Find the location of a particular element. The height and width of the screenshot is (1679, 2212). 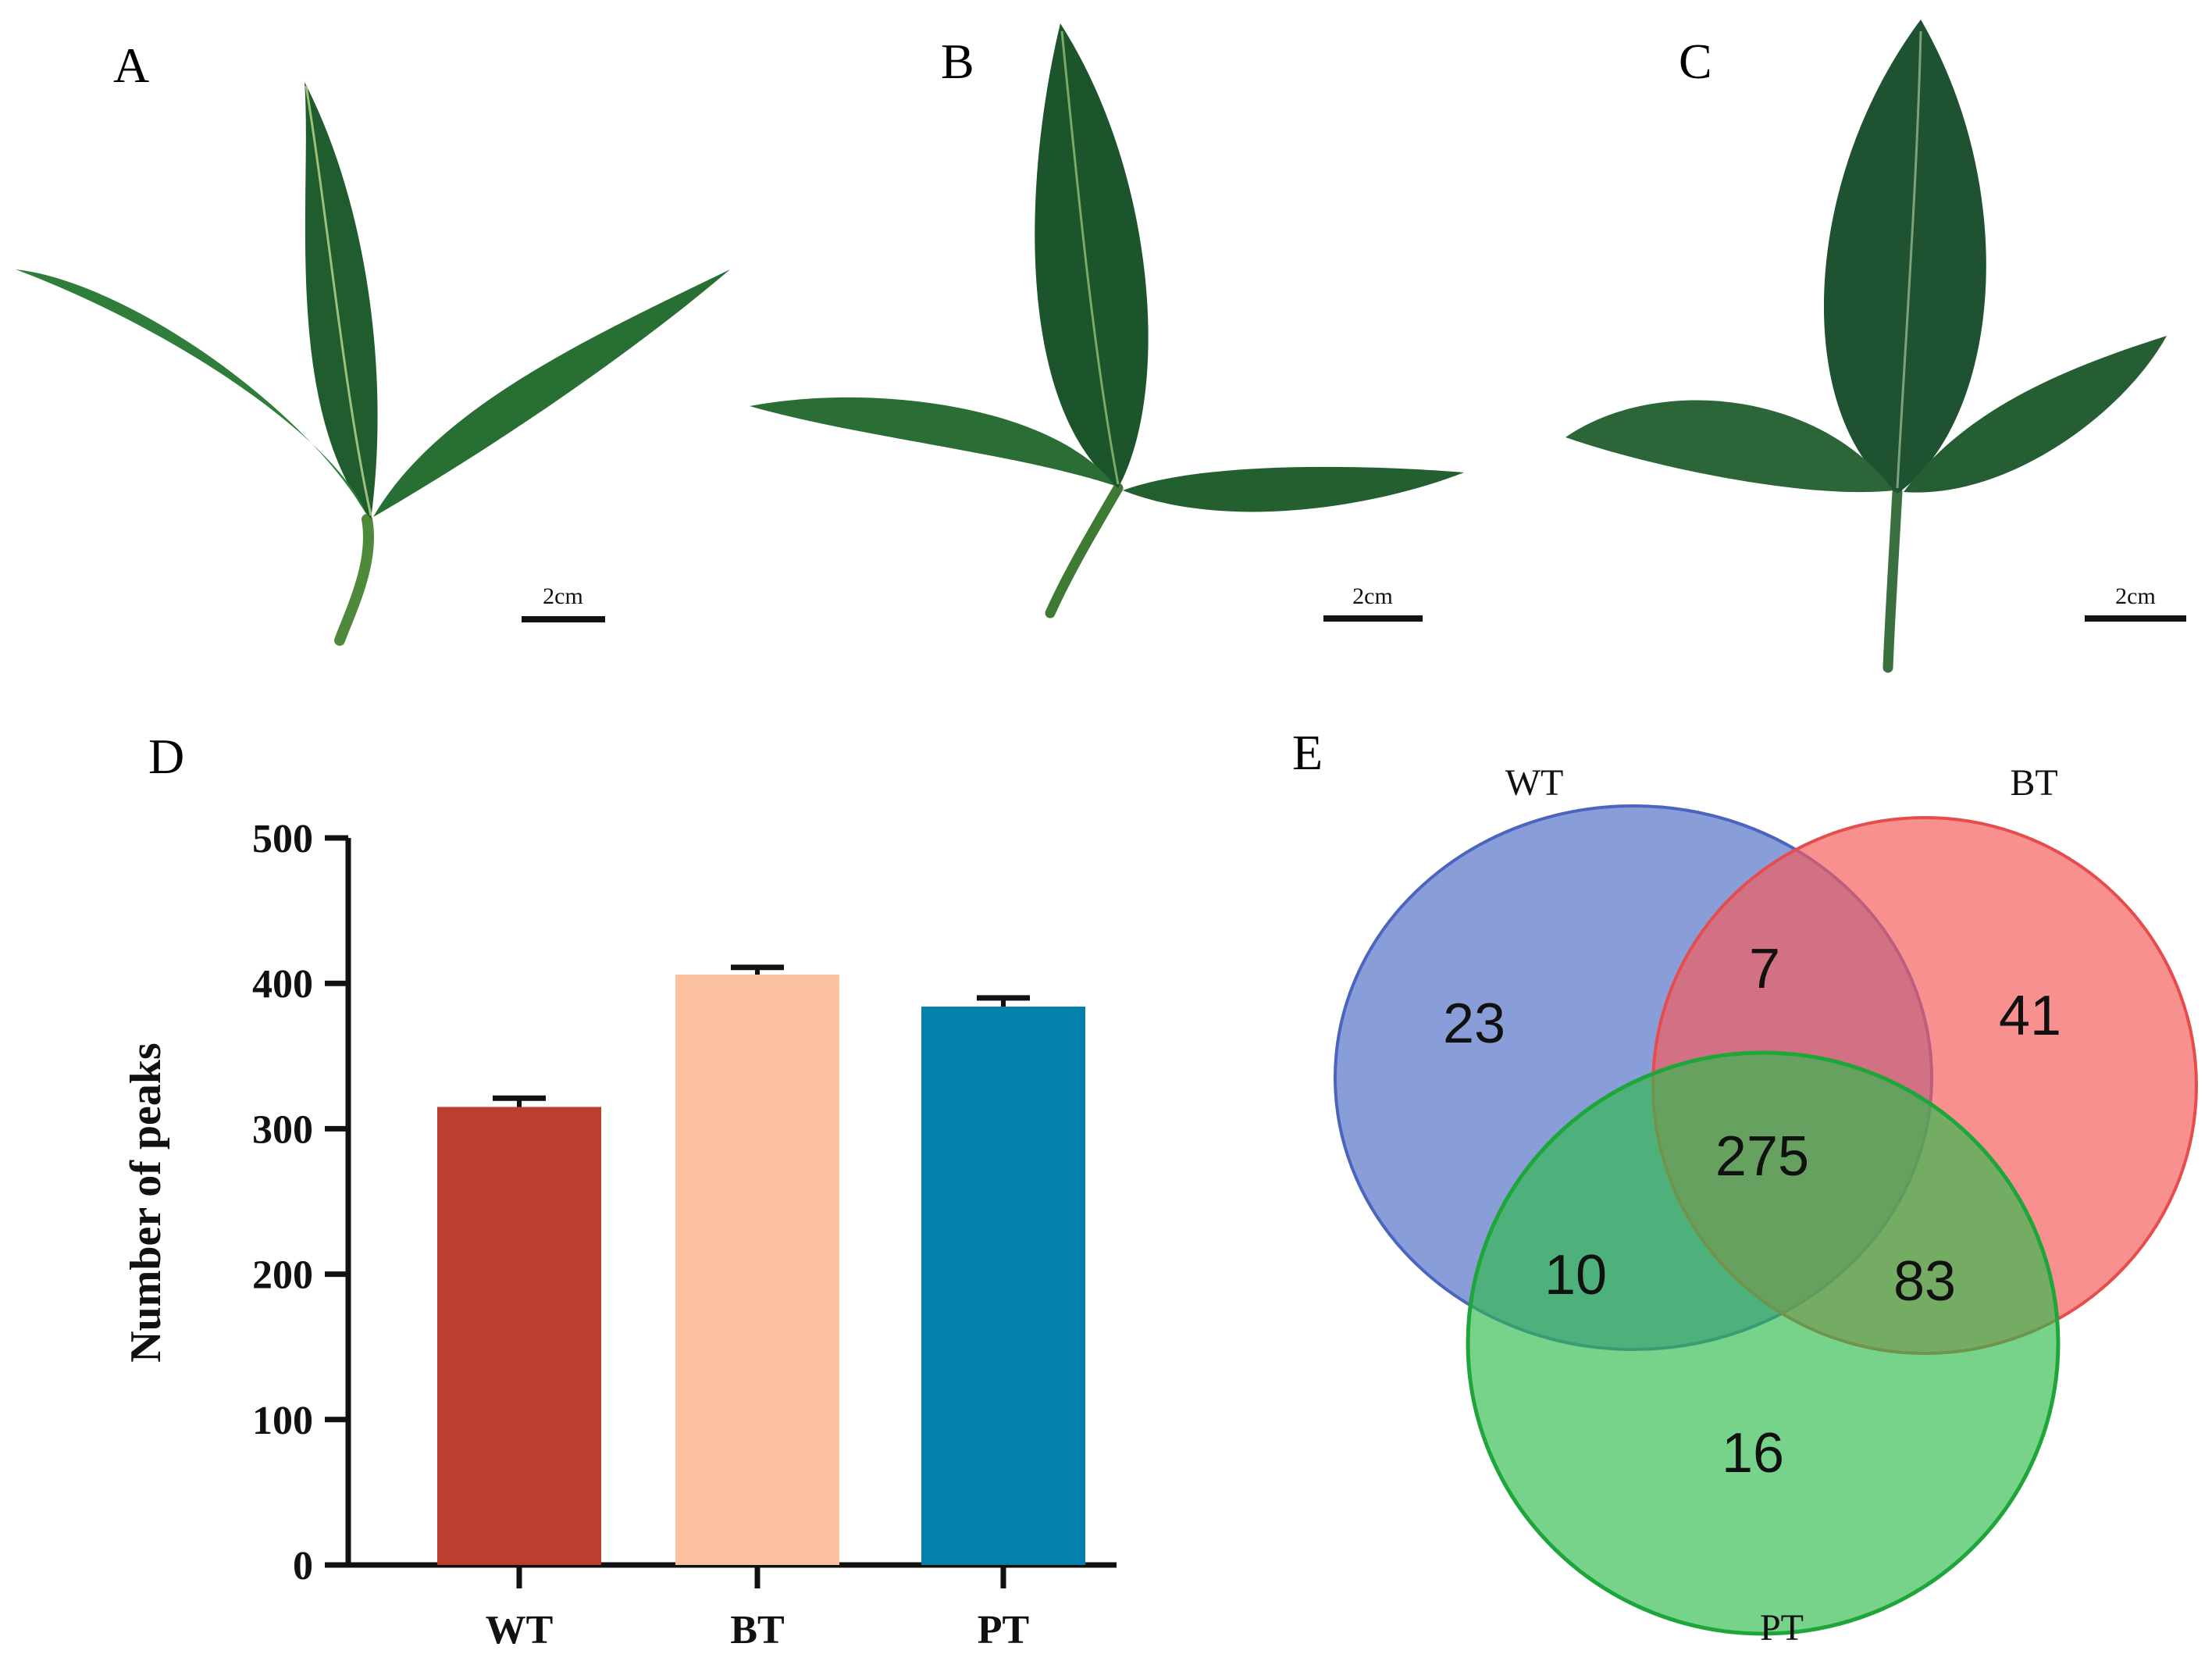

scale-label-c: 2cm is located at coordinates (2136, 596).